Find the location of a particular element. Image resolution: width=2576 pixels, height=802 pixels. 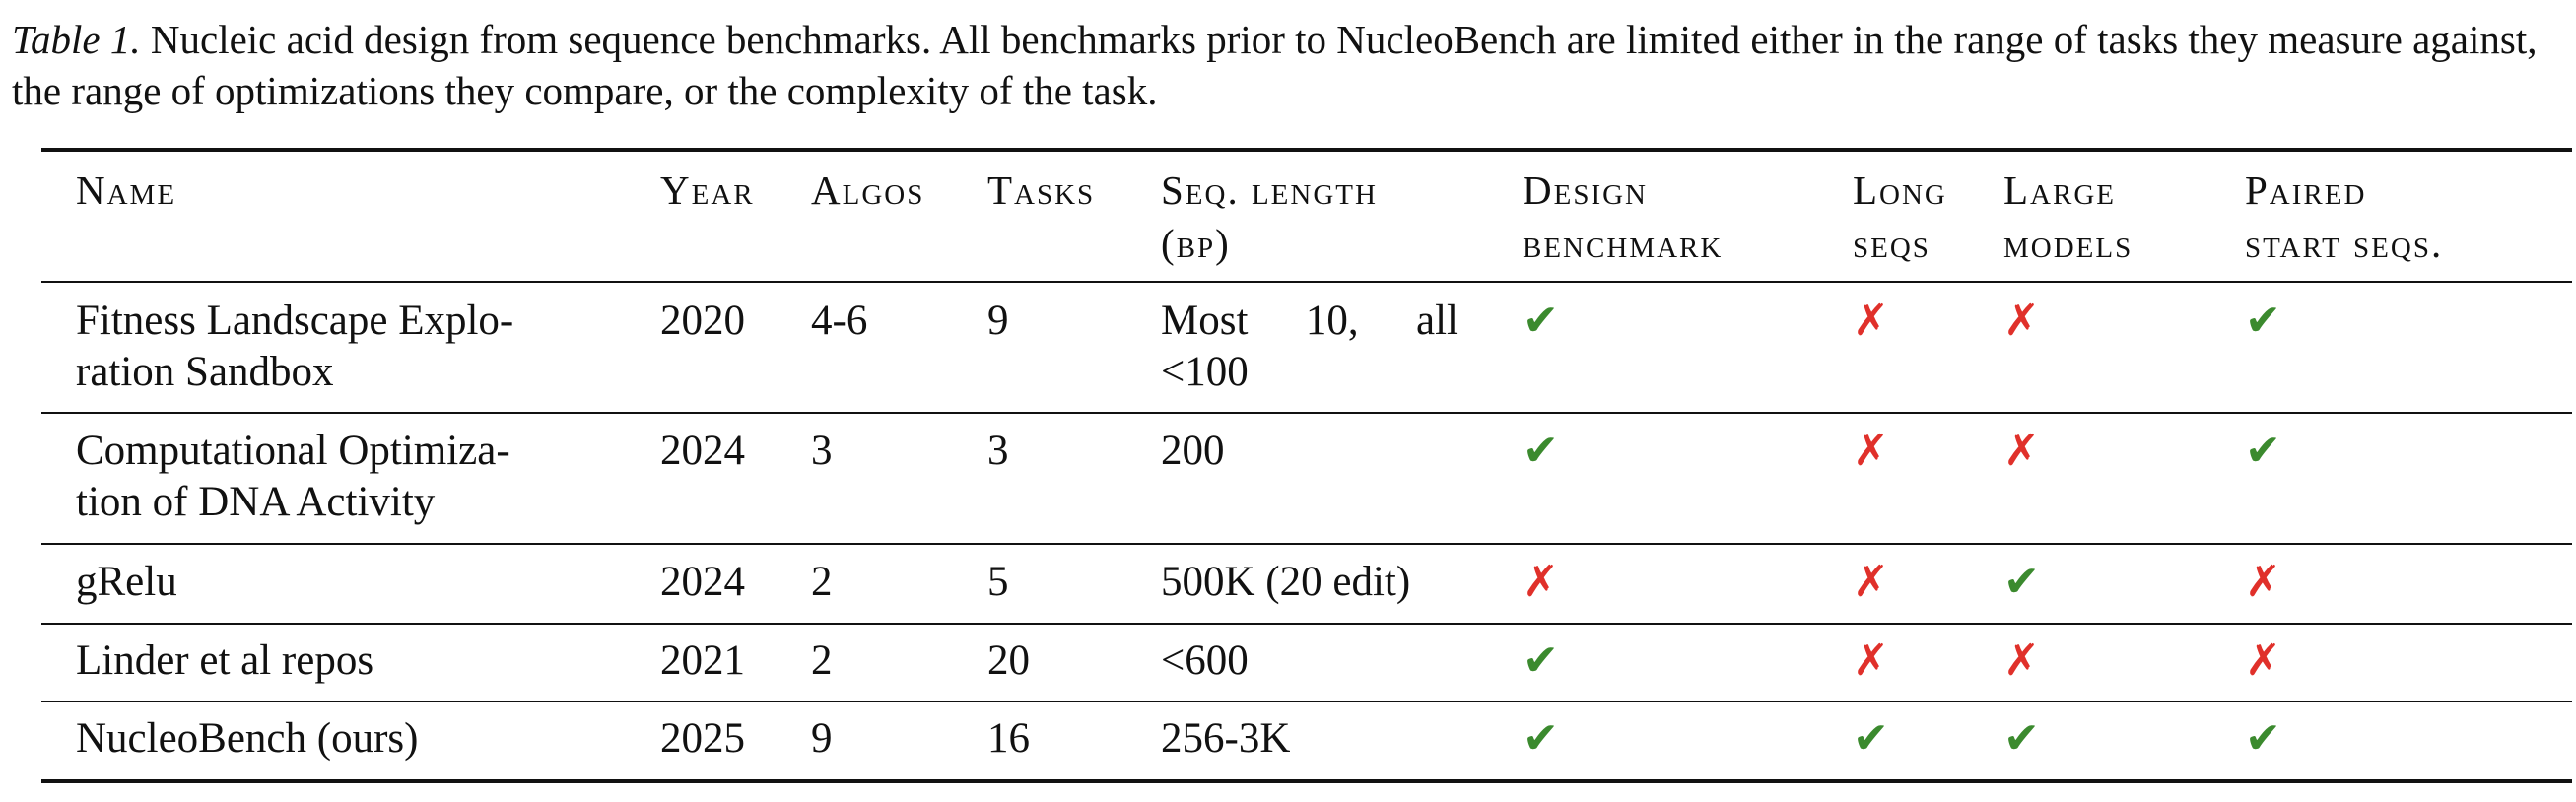

header-large-line1: Large is located at coordinates (2059, 190).